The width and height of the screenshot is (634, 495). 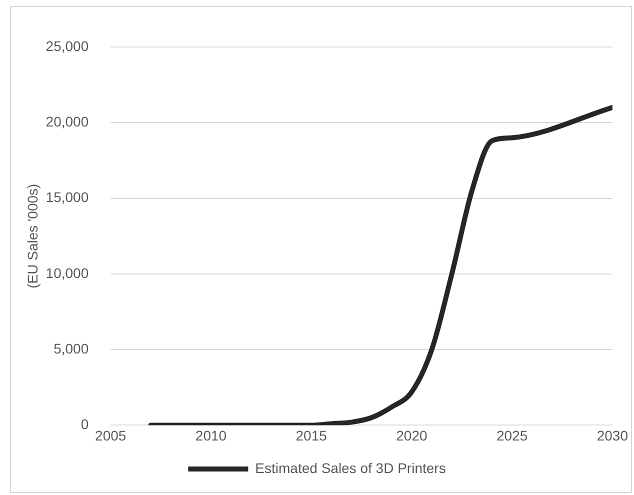 What do you see at coordinates (67, 46) in the screenshot?
I see `y-tick-label: 25,000` at bounding box center [67, 46].